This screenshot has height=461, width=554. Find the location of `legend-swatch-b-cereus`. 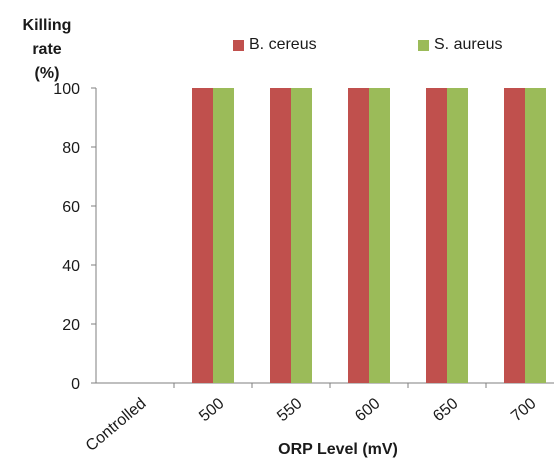

legend-swatch-b-cereus is located at coordinates (238, 45).